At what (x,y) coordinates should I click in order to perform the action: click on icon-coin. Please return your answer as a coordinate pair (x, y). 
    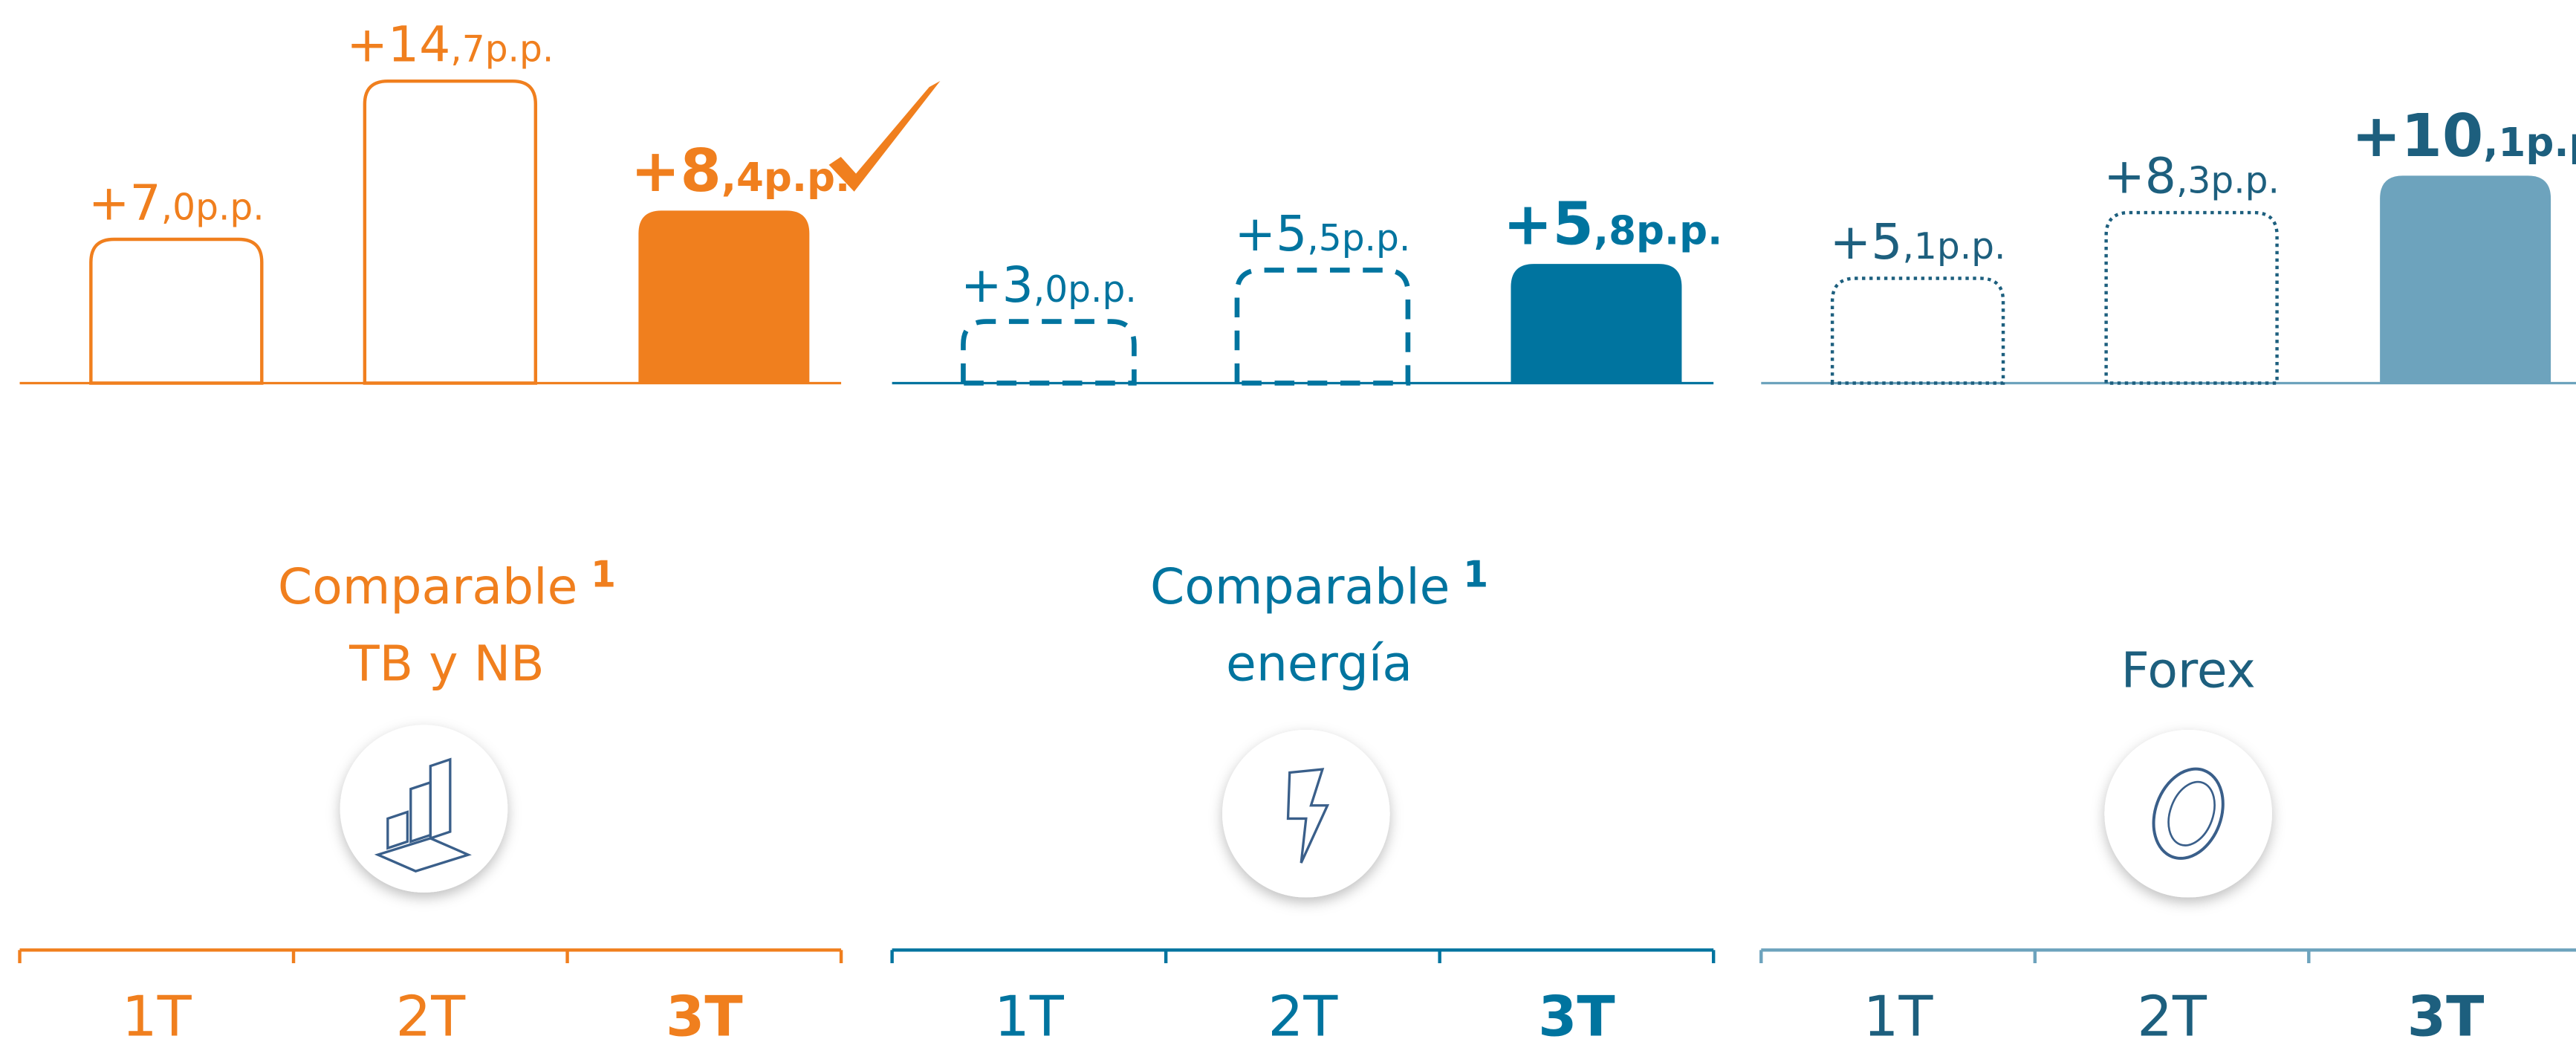
    Looking at the image, I should click on (2188, 814).